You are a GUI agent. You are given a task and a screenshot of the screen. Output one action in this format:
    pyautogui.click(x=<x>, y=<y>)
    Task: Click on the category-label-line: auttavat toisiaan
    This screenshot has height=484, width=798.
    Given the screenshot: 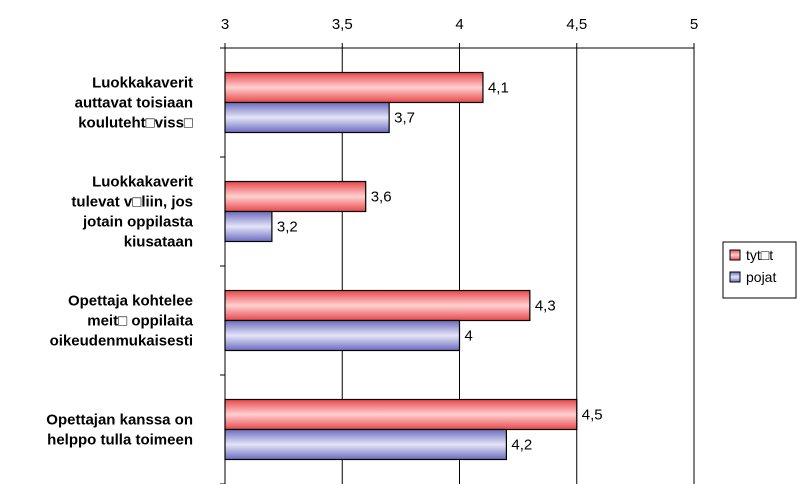 What is the action you would take?
    pyautogui.click(x=134, y=103)
    